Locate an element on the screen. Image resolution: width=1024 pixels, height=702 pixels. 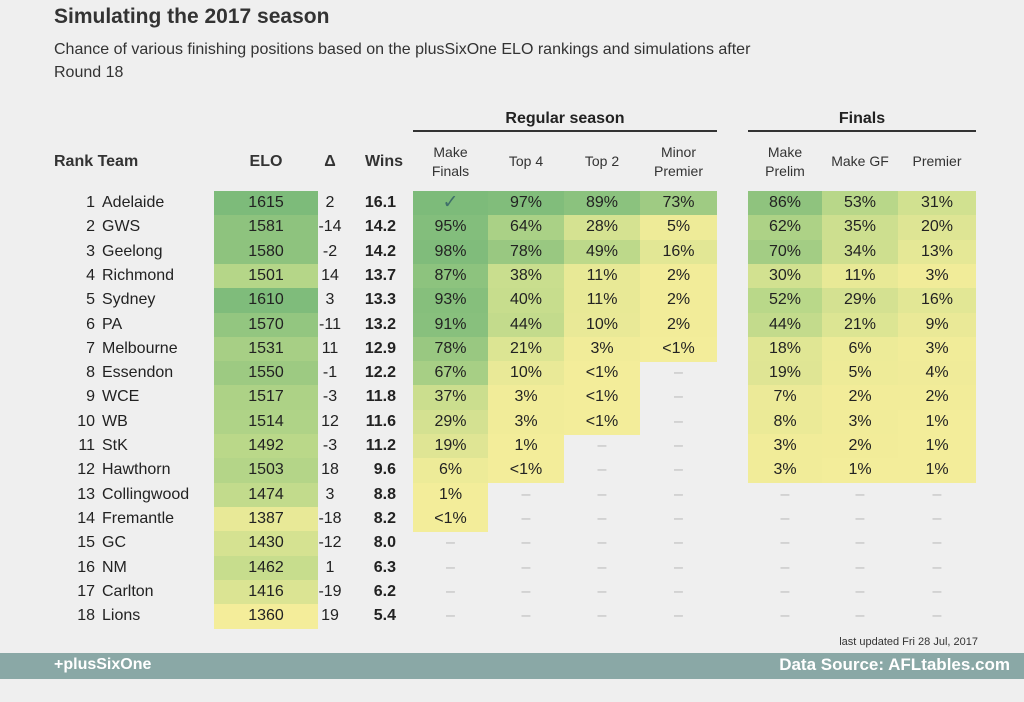
team-name-cell: Carlton is located at coordinates (128, 591).